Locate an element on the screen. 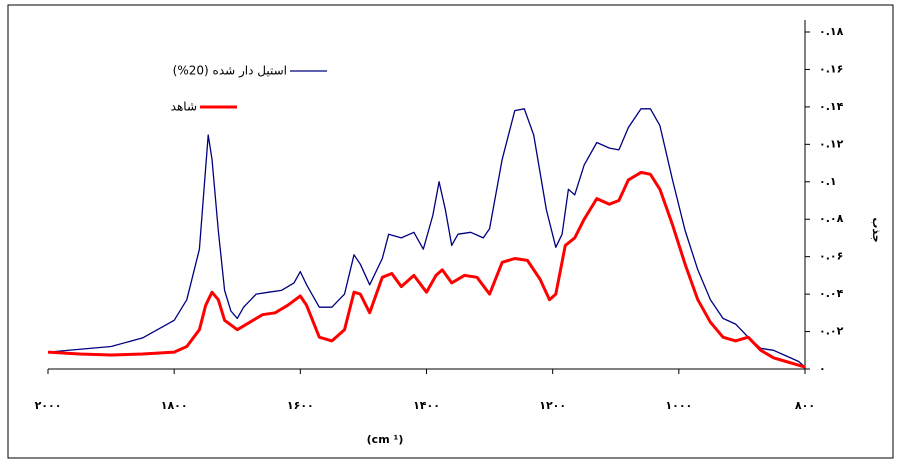 The image size is (901, 465). y-tick-label: ۰.۱ is located at coordinates (828, 181).